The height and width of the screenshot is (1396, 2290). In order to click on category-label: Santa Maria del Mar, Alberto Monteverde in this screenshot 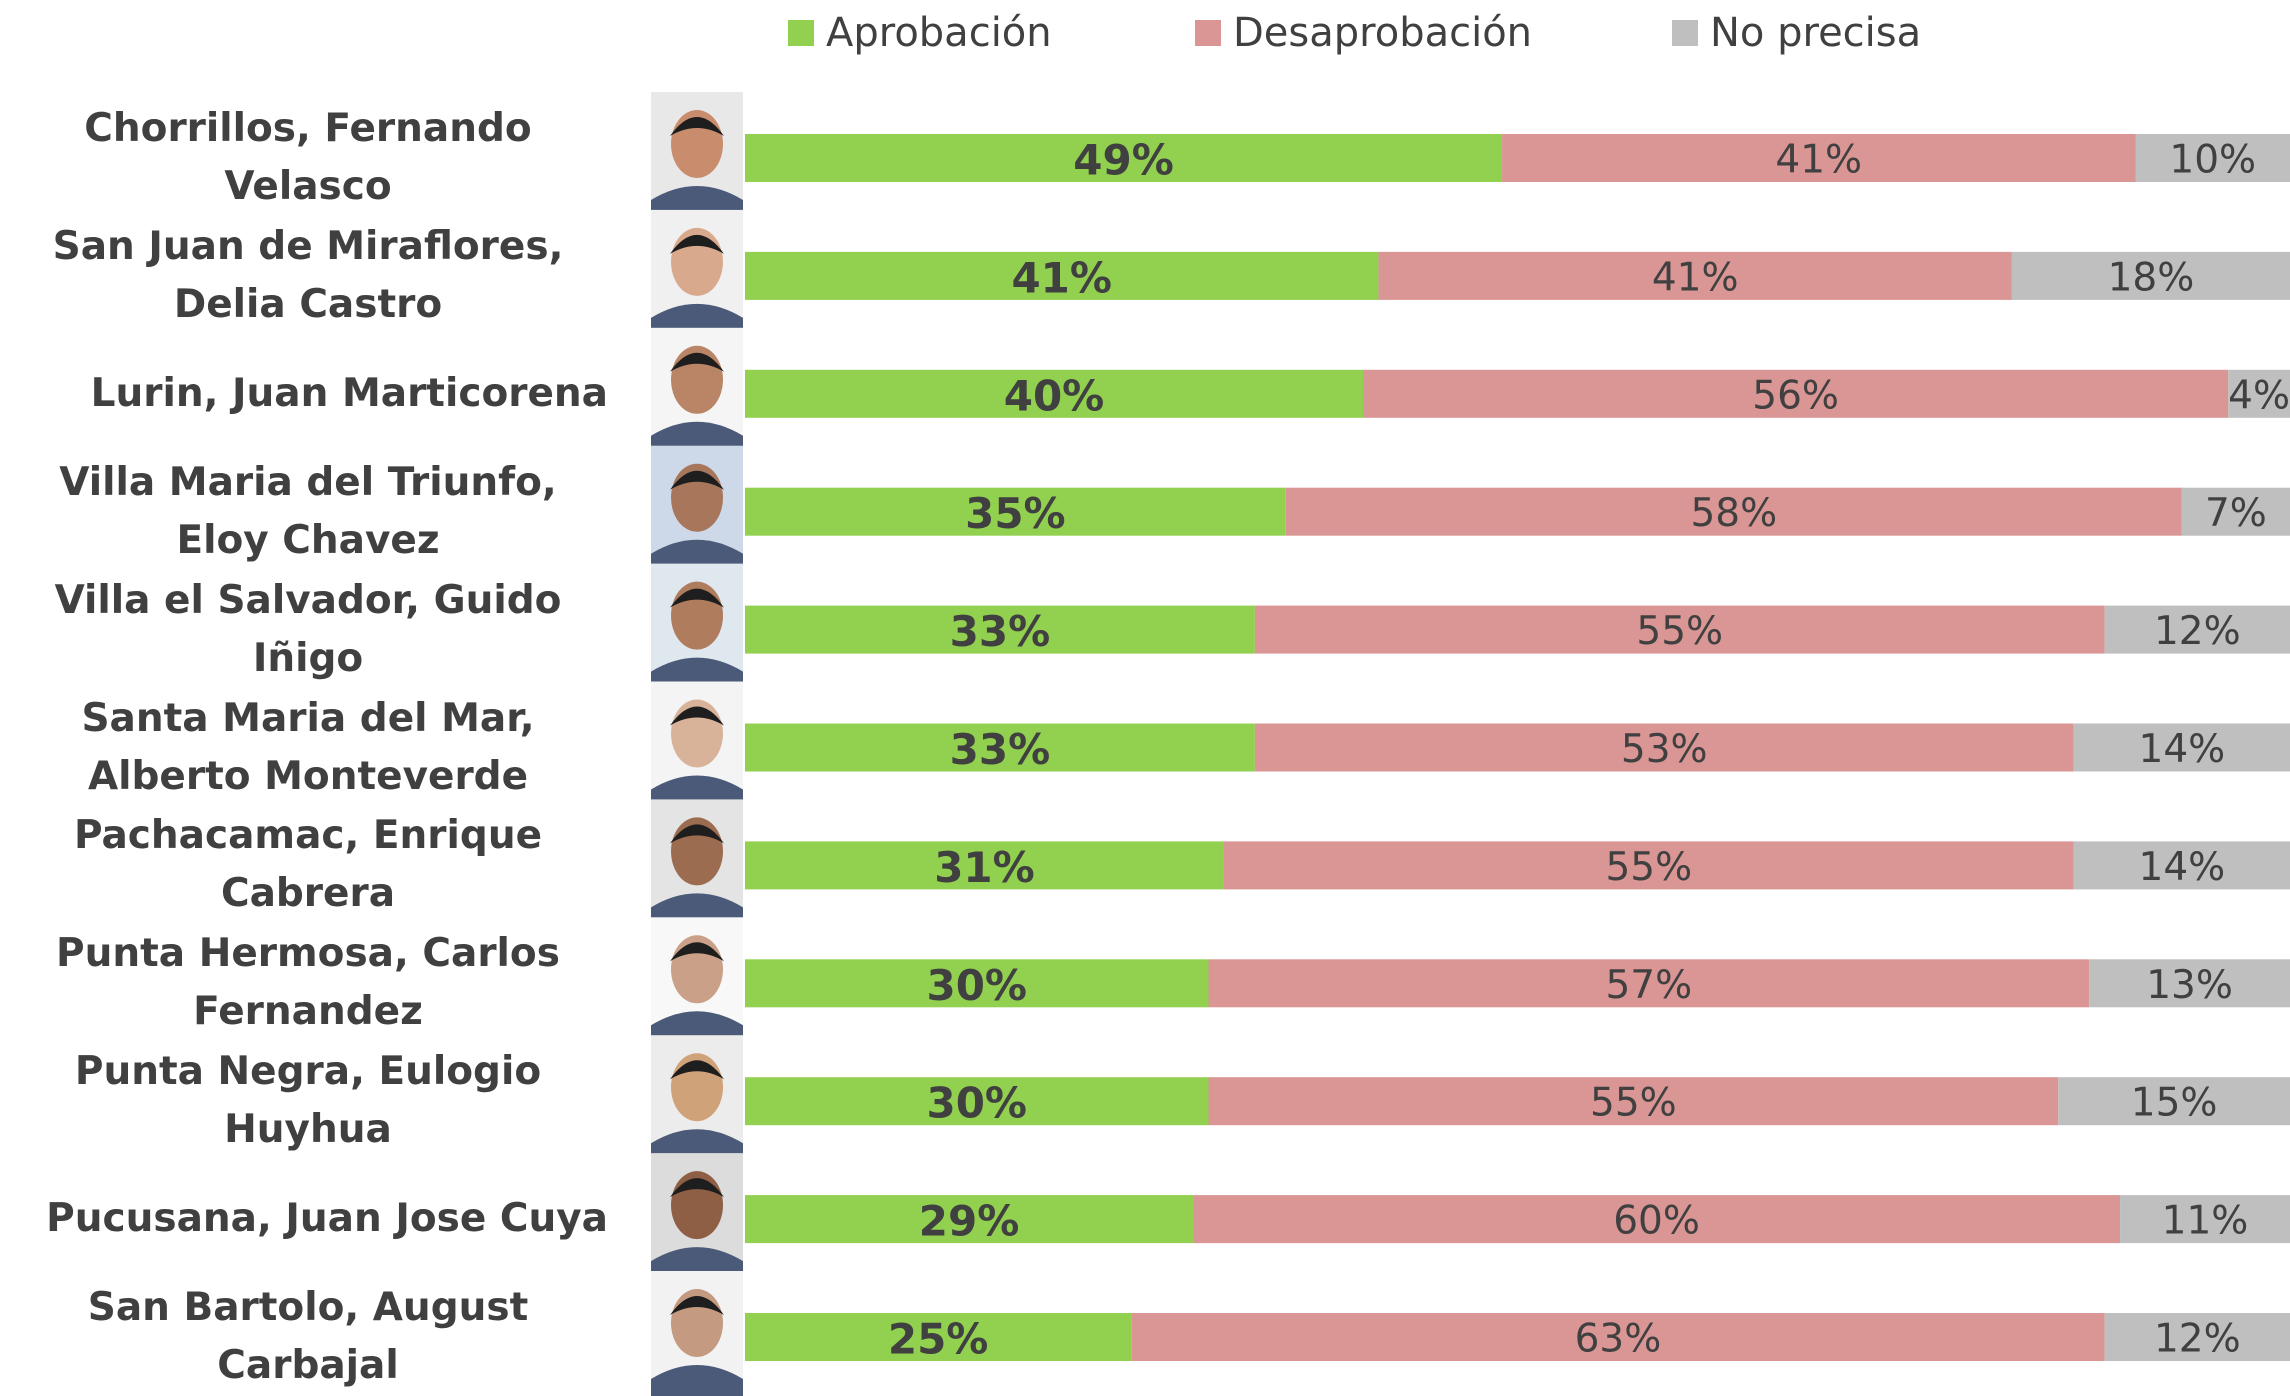, I will do `click(308, 747)`.